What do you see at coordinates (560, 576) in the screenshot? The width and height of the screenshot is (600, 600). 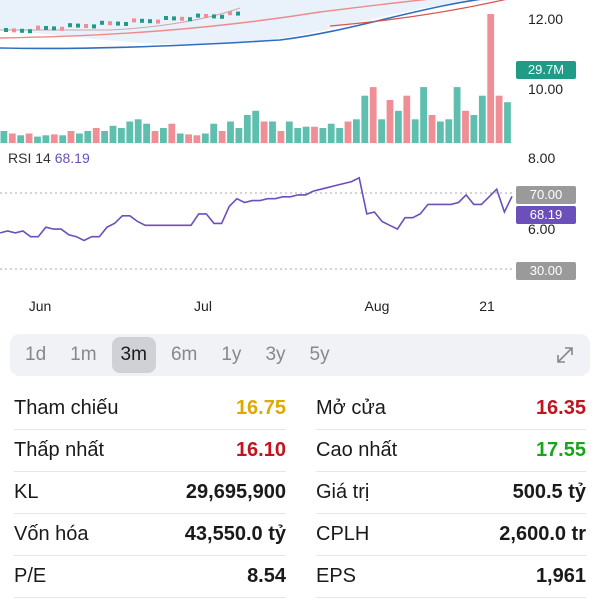 I see `stat-value: 1,961` at bounding box center [560, 576].